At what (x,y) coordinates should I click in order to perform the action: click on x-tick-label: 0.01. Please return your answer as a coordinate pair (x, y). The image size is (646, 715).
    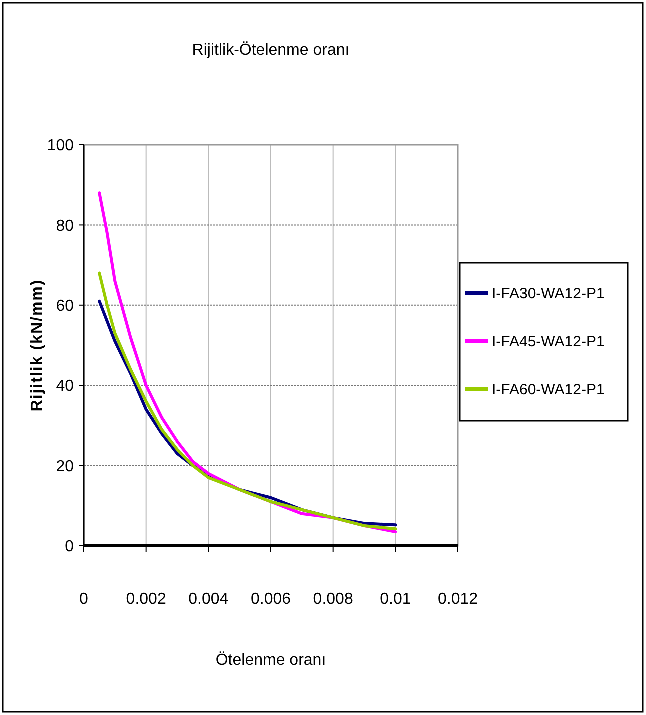
    Looking at the image, I should click on (396, 599).